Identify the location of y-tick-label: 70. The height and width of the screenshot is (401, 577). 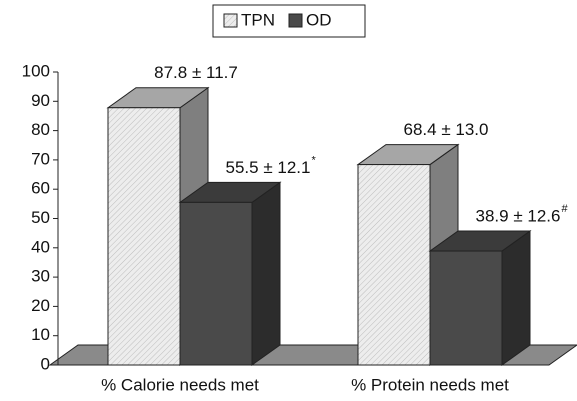
(40, 158).